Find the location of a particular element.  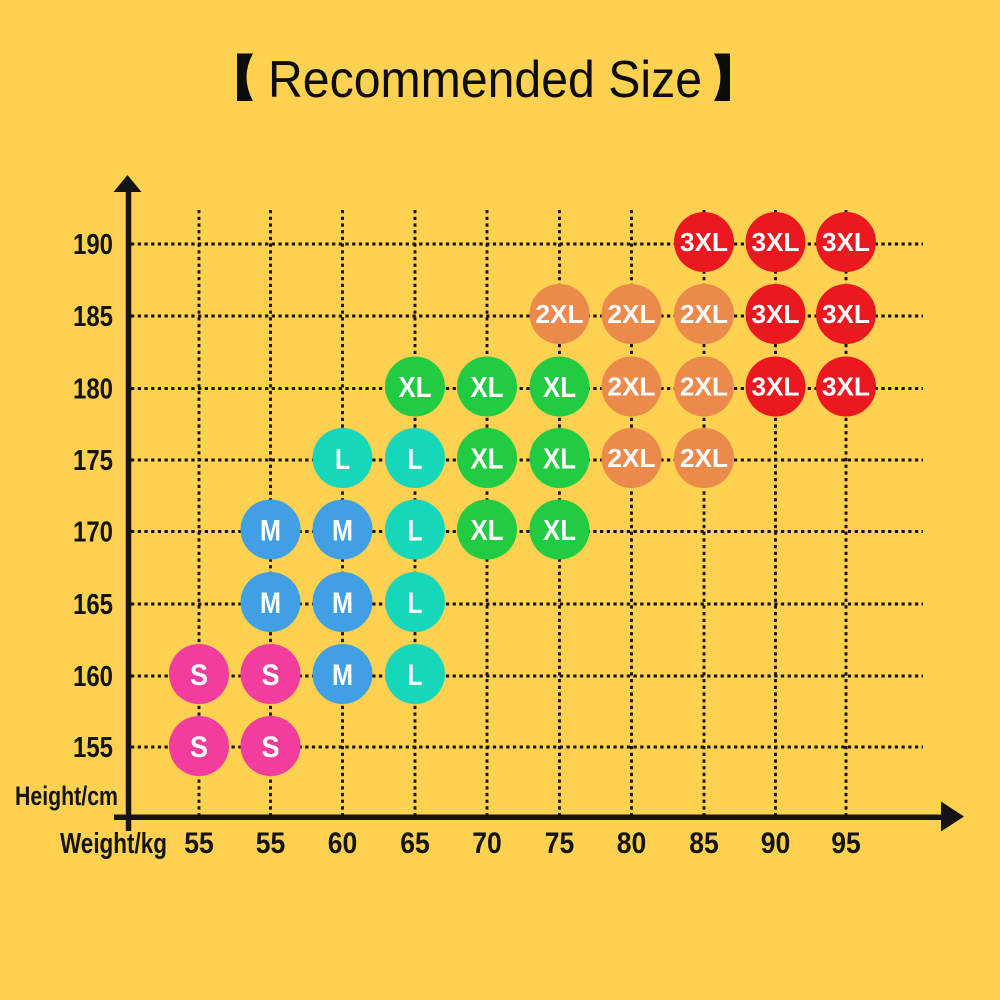

svg-text: 75 is located at coordinates (560, 843).